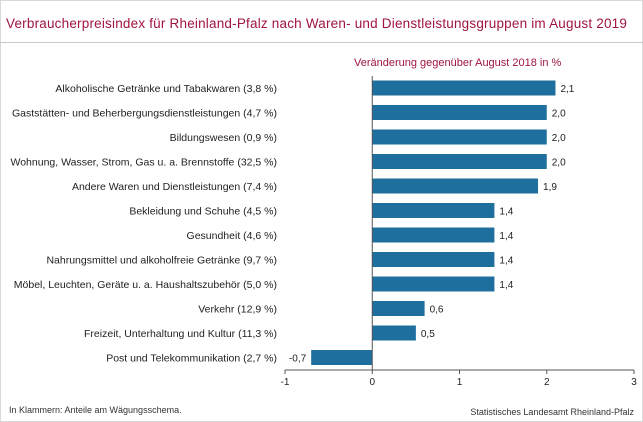 This screenshot has width=643, height=422. Describe the element at coordinates (437, 310) in the screenshot. I see `value-label: 0,6` at that location.